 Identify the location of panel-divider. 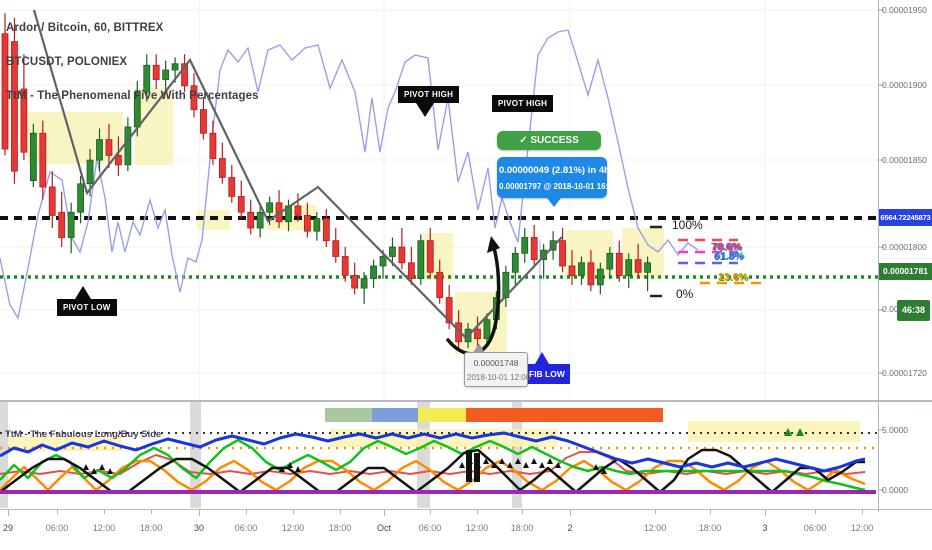
(466, 401).